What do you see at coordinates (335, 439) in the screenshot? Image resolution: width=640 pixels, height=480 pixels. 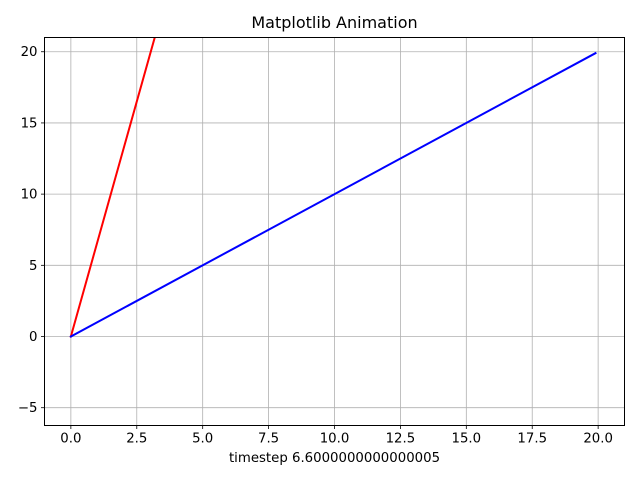 I see `x-tick-label: 10.0` at bounding box center [335, 439].